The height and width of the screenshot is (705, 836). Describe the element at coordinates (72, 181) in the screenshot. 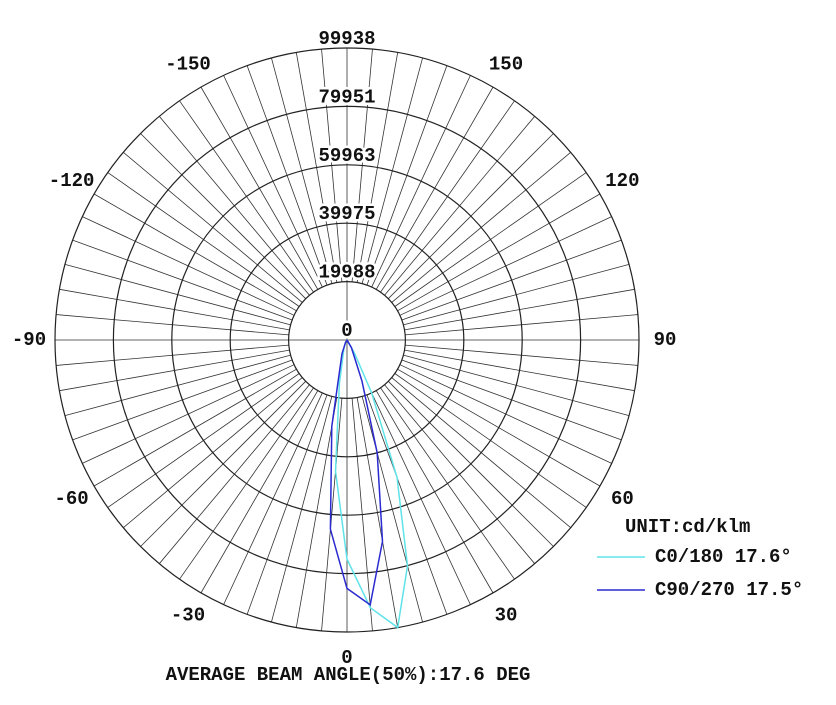

I see `theta-tick-label: -120` at that location.